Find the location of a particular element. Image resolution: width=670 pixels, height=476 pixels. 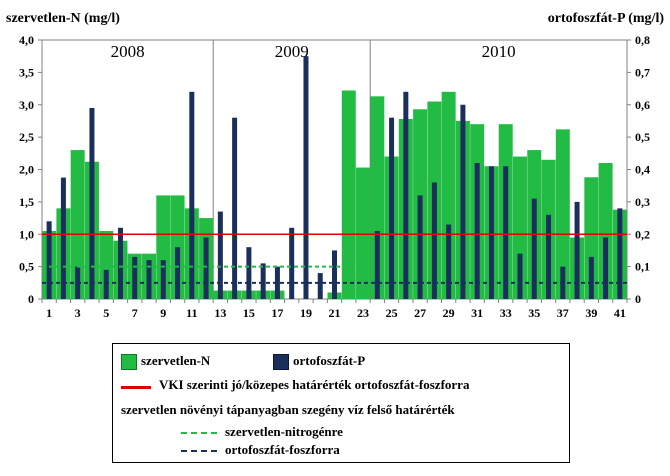

x-tick-label: 17 is located at coordinates (277, 313).